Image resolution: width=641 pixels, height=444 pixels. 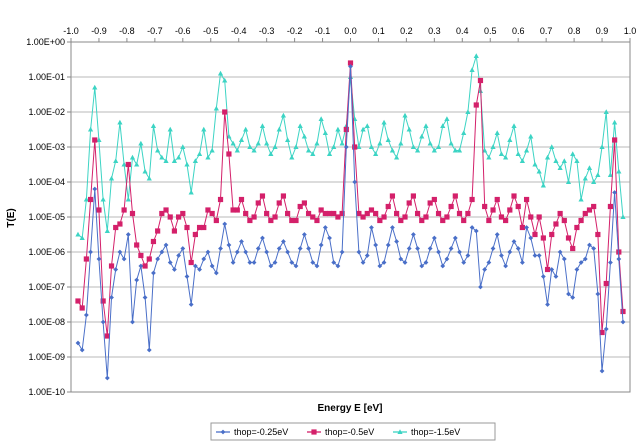 I want to click on x-tick-label: 0.2, so click(x=406, y=31).